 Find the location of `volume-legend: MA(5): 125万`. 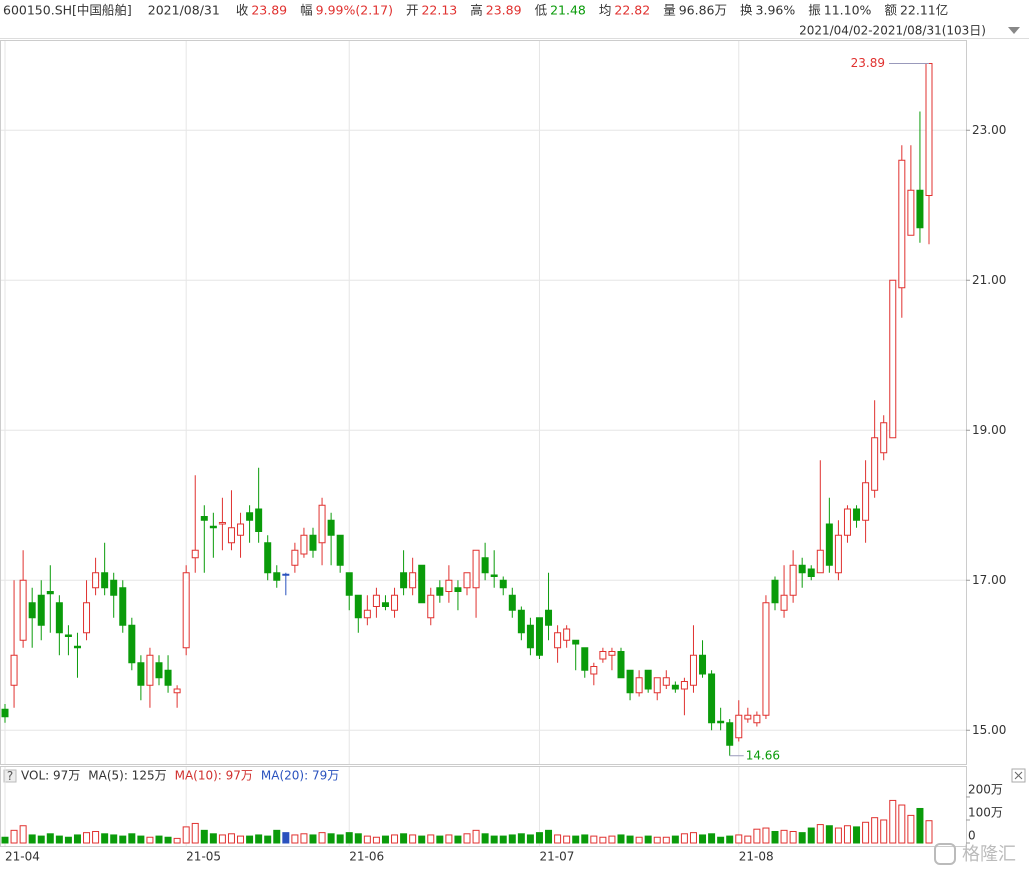

volume-legend: MA(5): 125万 is located at coordinates (127, 776).